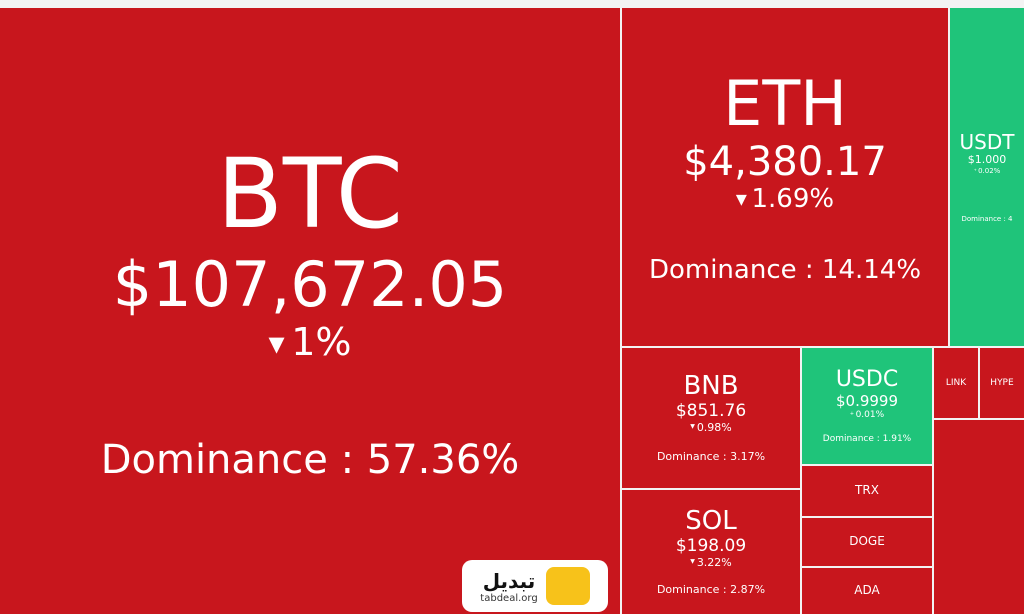 The height and width of the screenshot is (614, 1024). I want to click on small-tiles, so click(979, 517).